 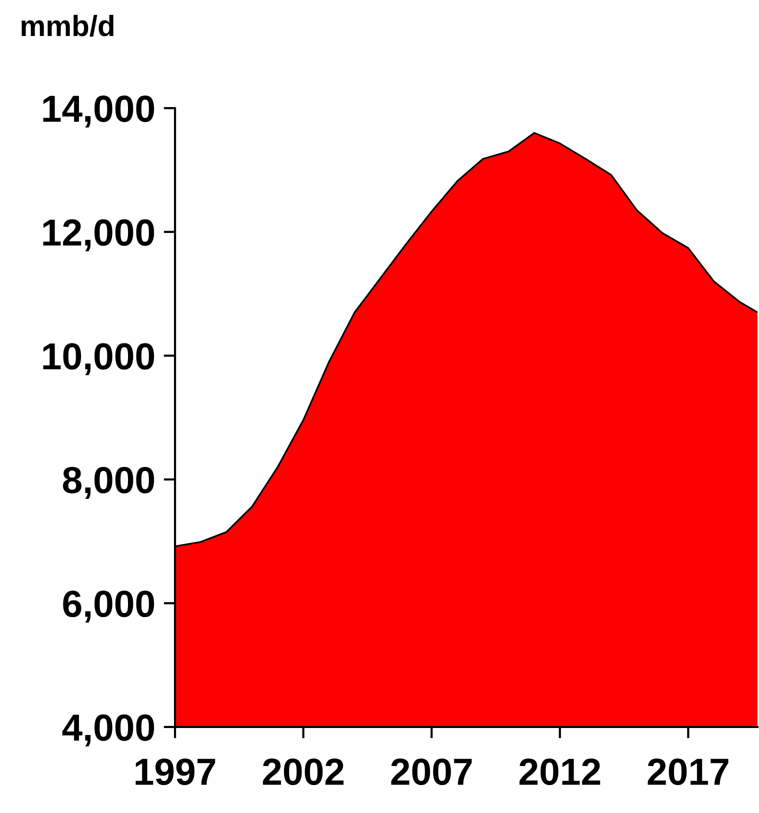 What do you see at coordinates (68, 25) in the screenshot?
I see `y-axis-title: mmb/d` at bounding box center [68, 25].